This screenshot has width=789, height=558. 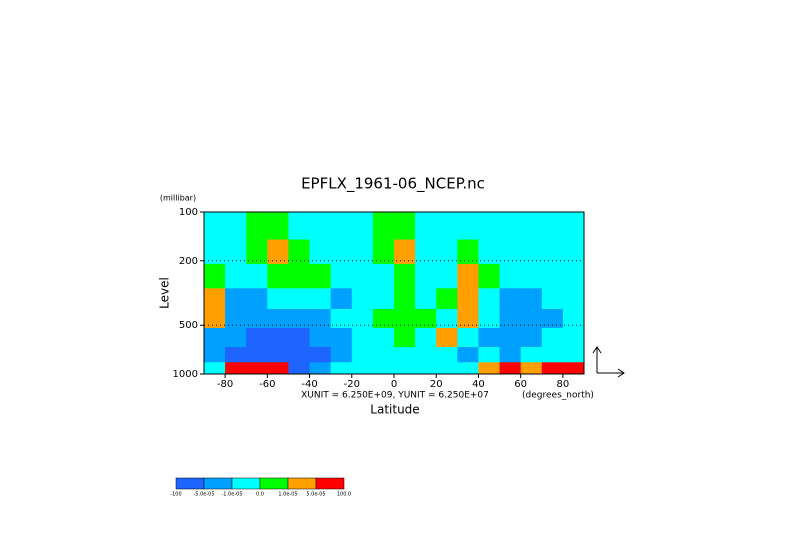 I want to click on x-tick-label: 60, so click(x=520, y=384).